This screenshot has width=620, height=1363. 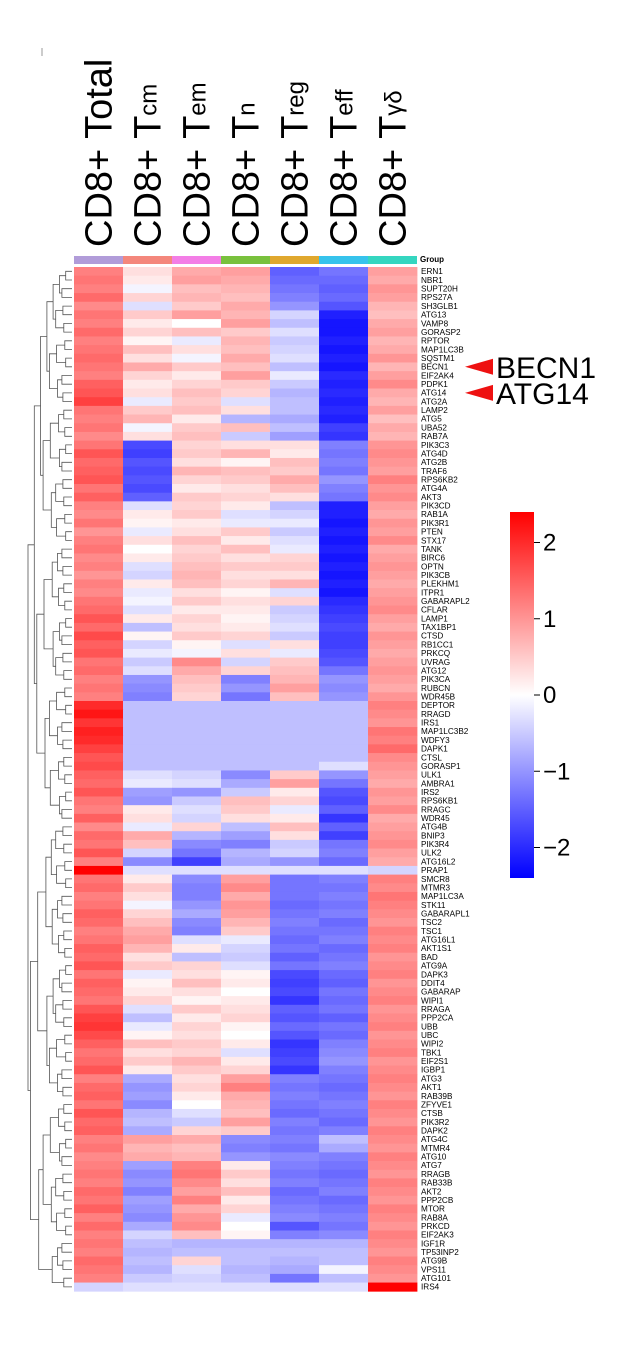 What do you see at coordinates (436, 948) in the screenshot?
I see `row-label: AKT1S1` at bounding box center [436, 948].